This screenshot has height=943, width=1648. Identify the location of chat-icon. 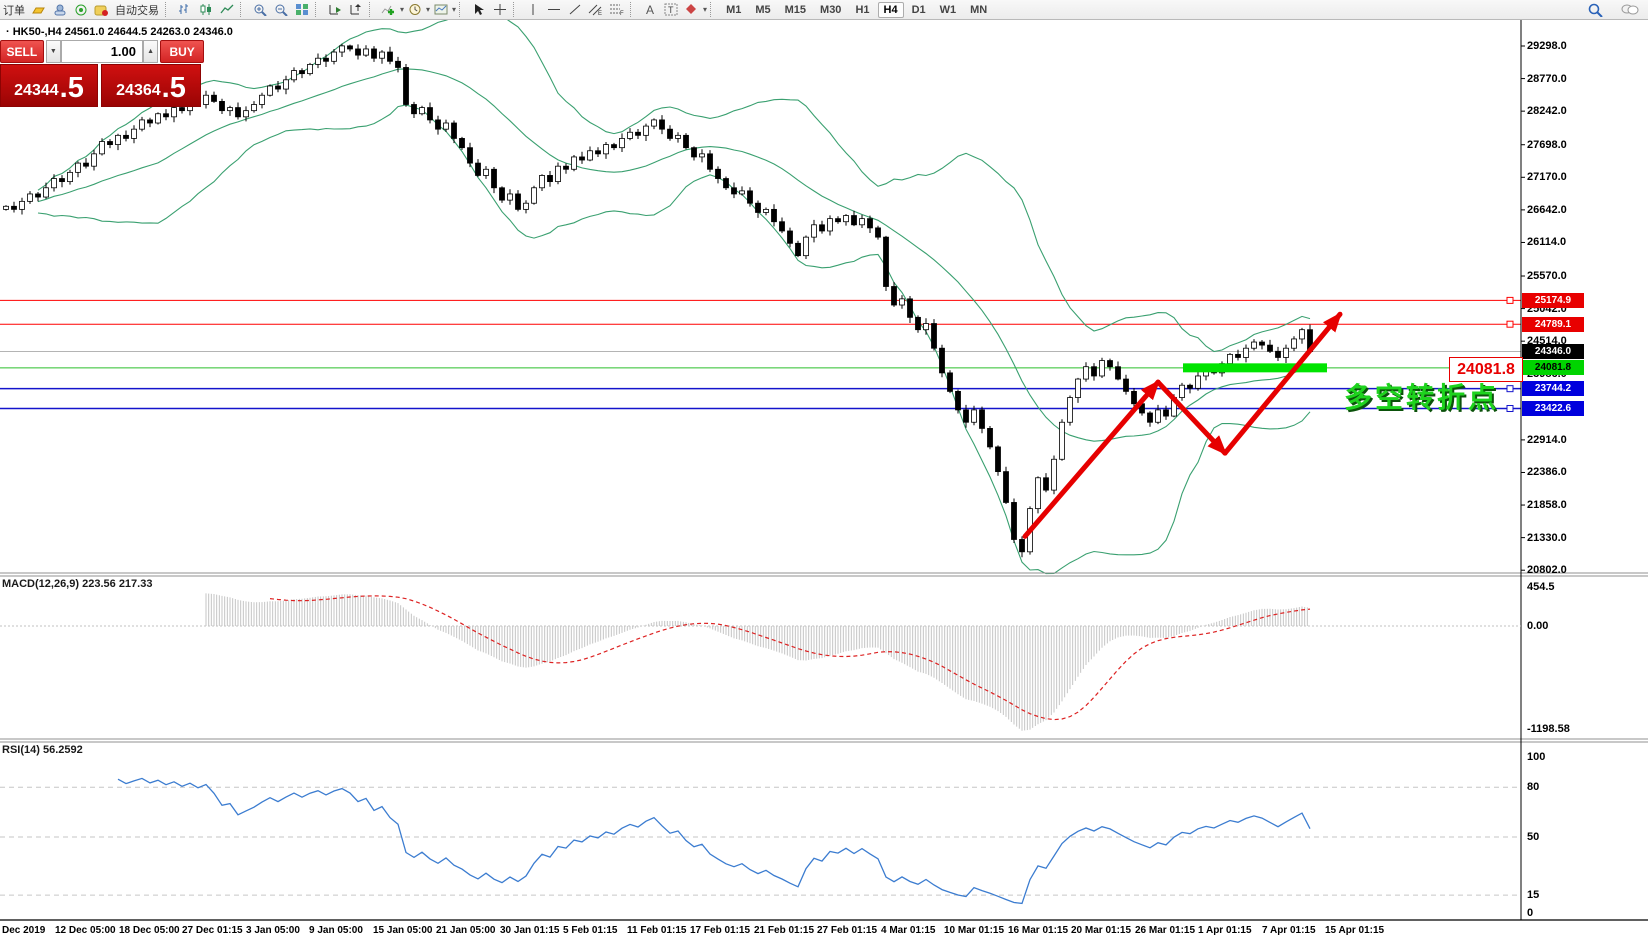
(1629, 10).